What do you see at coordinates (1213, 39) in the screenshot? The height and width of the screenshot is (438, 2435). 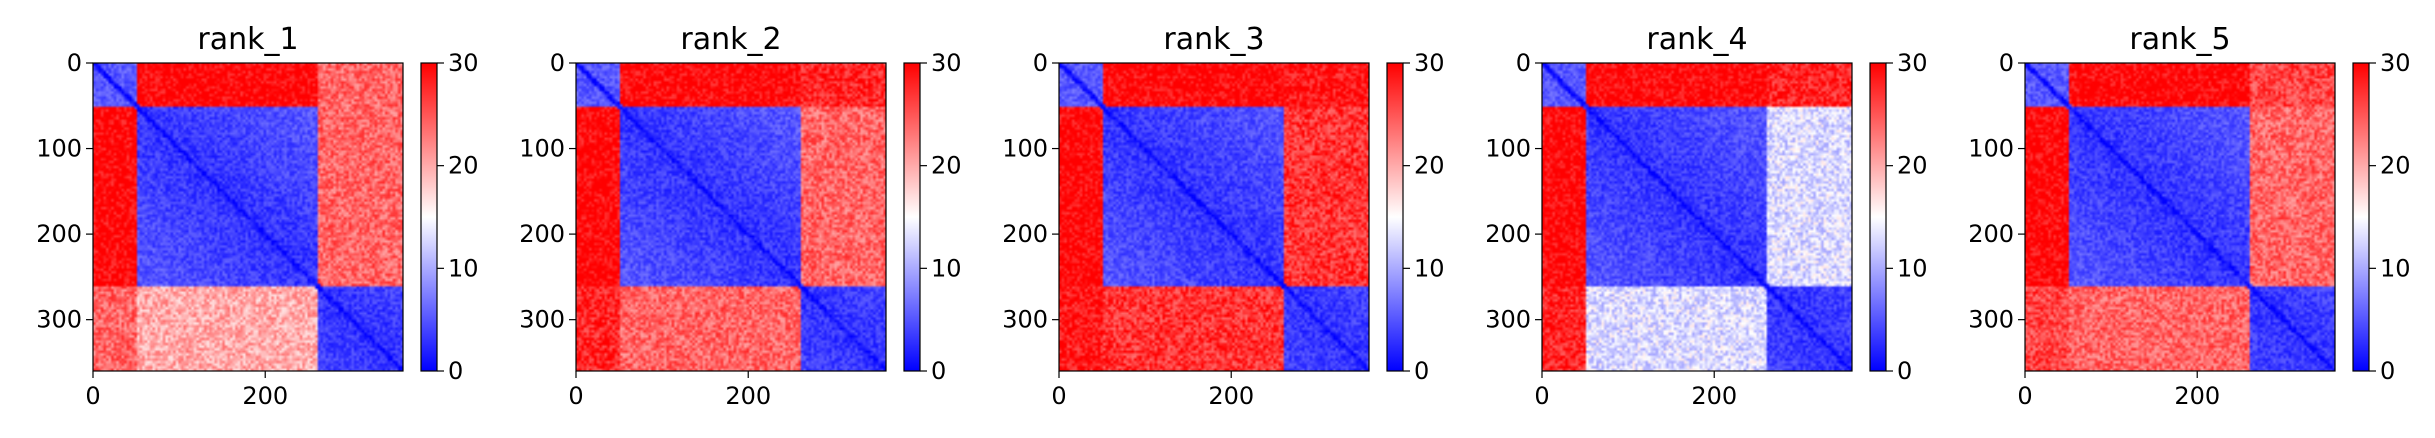 I see `panel-title: rank_3` at bounding box center [1213, 39].